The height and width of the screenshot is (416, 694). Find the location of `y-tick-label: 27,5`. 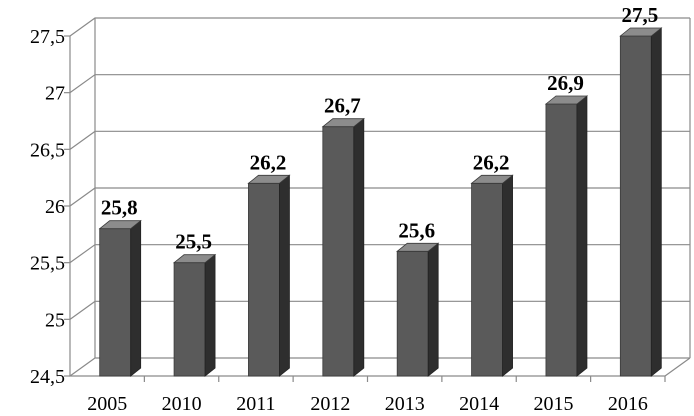

y-tick-label: 27,5 is located at coordinates (47, 37).